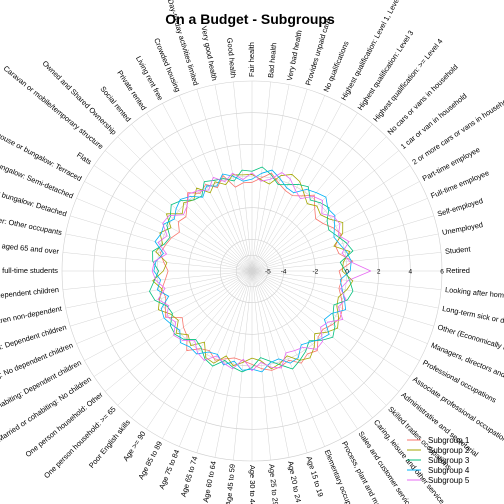 This screenshot has width=504, height=504. What do you see at coordinates (411, 272) in the screenshot?
I see `tick-label: 4` at bounding box center [411, 272].